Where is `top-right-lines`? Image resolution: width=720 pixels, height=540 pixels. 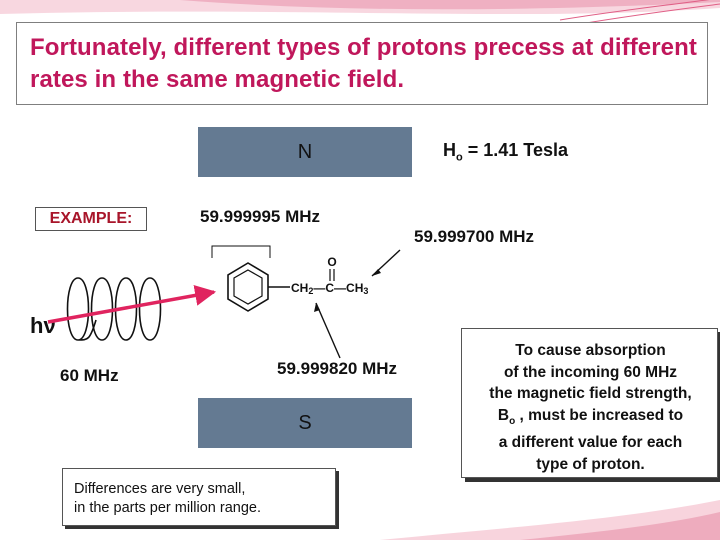
top-right-lines is located at coordinates (639, 12).